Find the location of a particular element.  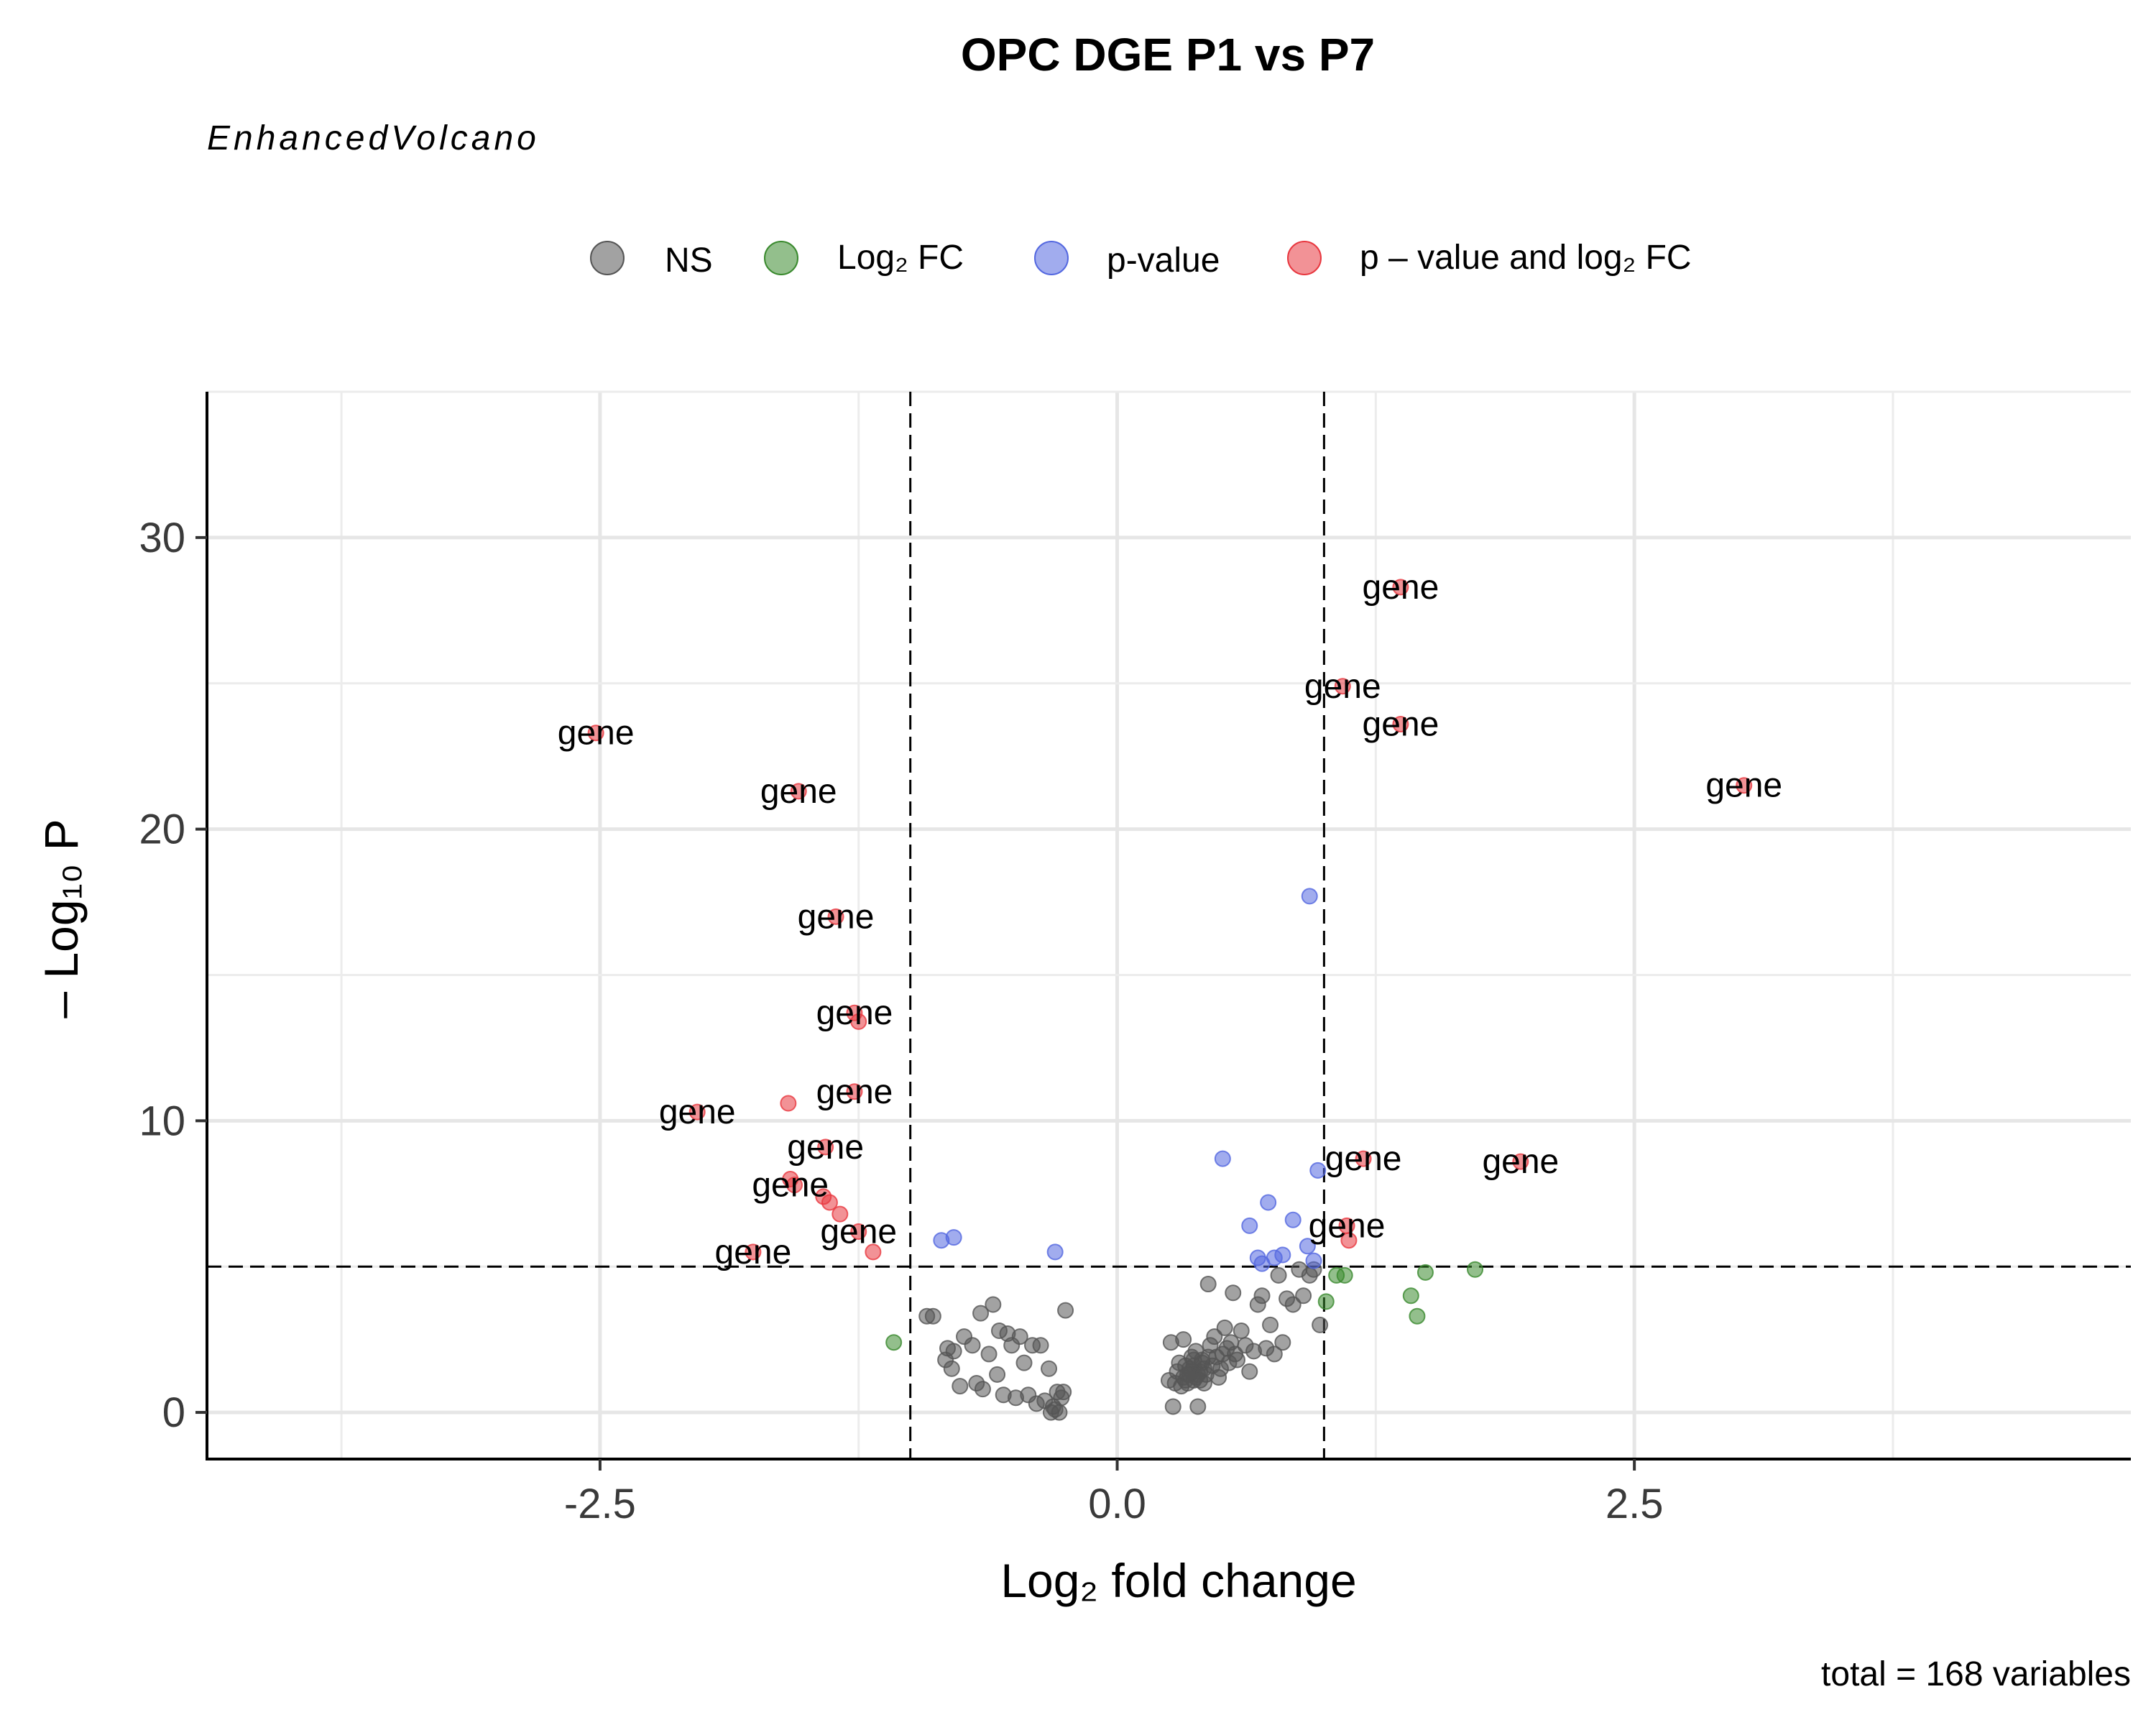

plot-caption: total = 168 variables is located at coordinates (1976, 1674).